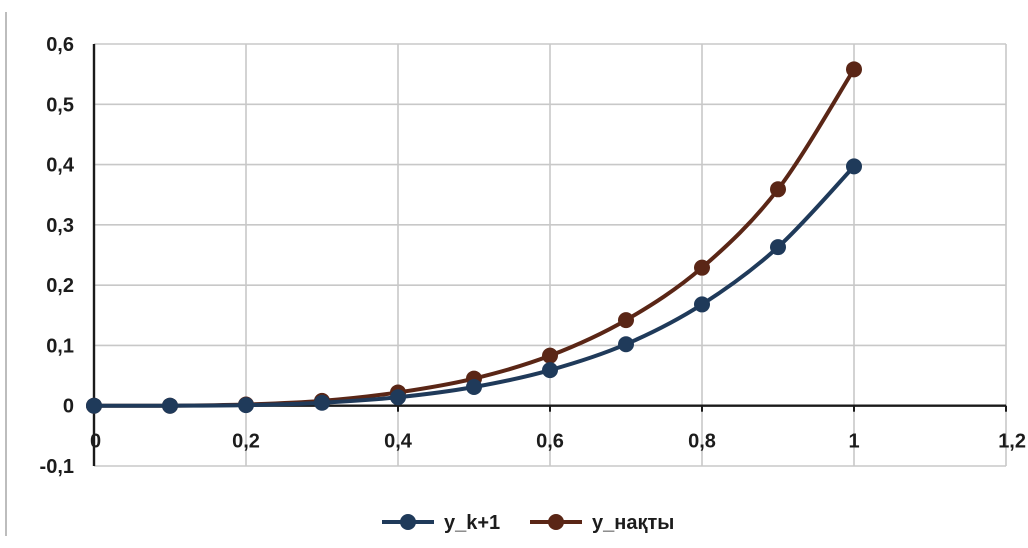  What do you see at coordinates (68, 407) in the screenshot?
I see `y-tick-label: 0` at bounding box center [68, 407].